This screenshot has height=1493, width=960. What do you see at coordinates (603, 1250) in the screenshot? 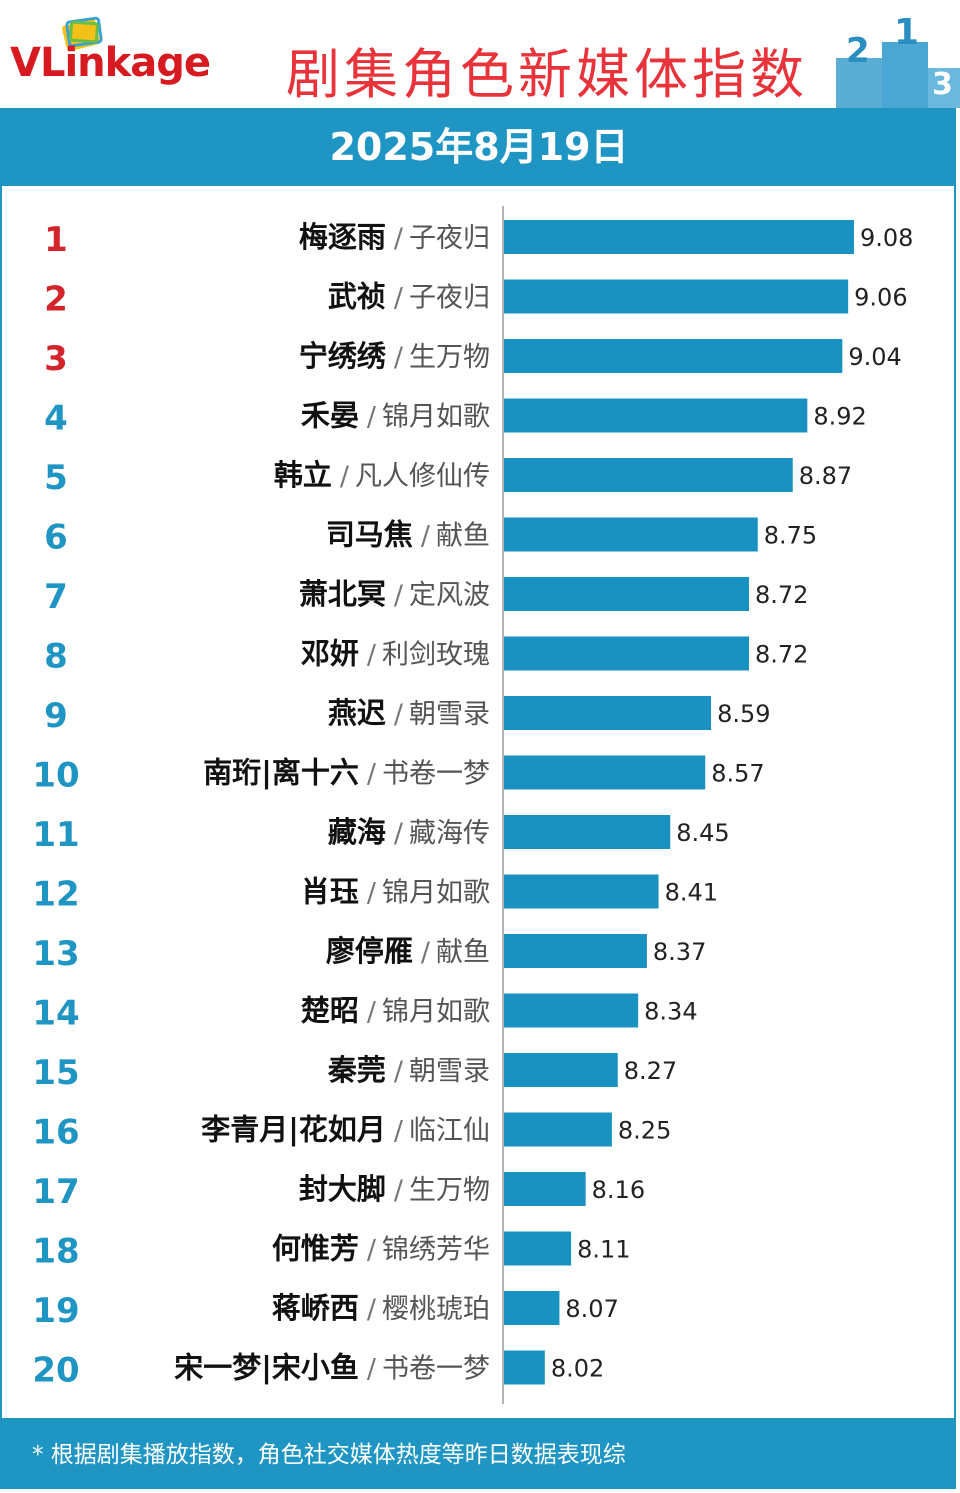
I see `value-label: 8.11` at bounding box center [603, 1250].